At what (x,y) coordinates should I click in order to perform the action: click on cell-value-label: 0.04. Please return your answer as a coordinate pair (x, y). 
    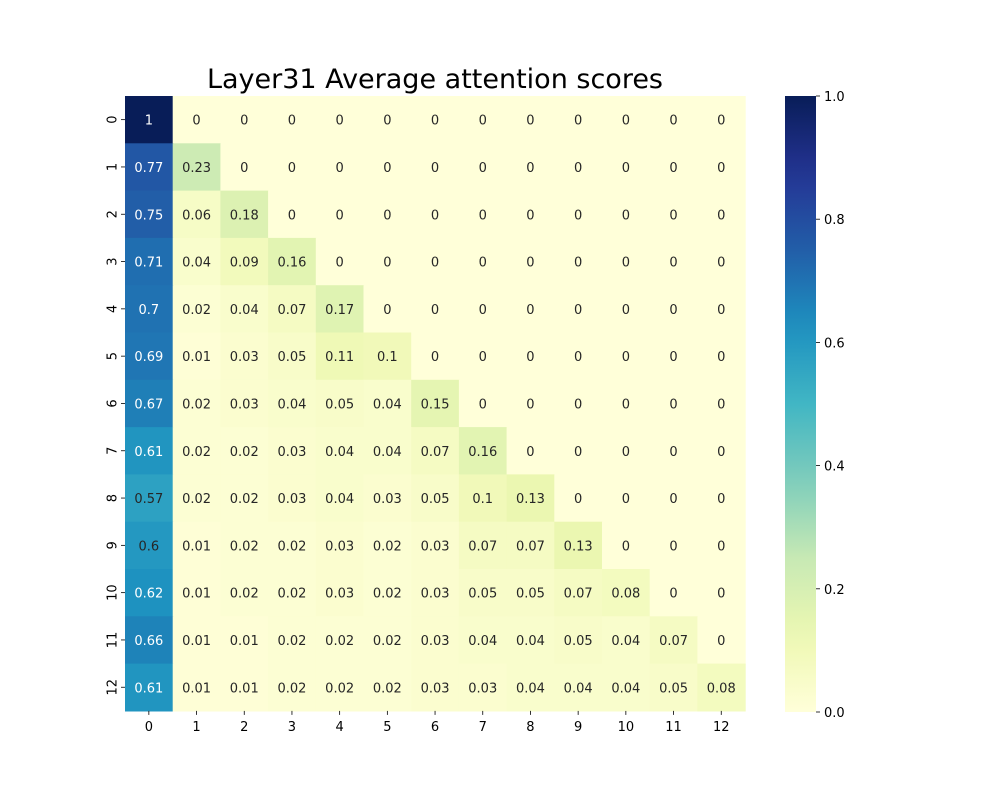
    Looking at the image, I should click on (530, 641).